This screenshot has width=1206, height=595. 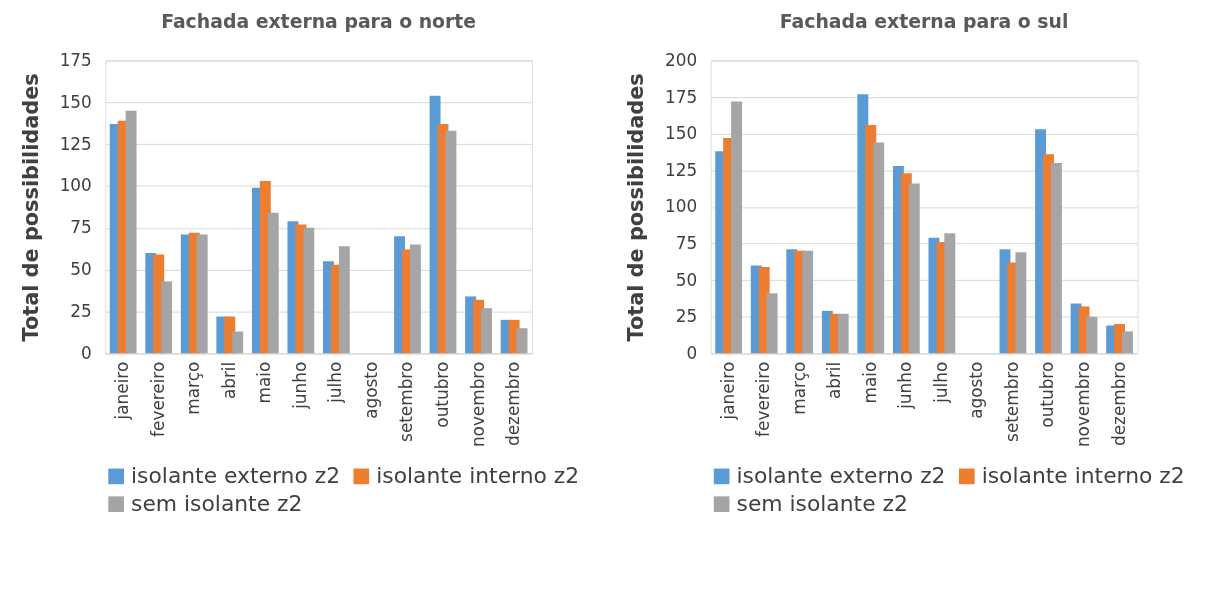 I want to click on chart-title: Fachada externa para o norte, so click(x=319, y=21).